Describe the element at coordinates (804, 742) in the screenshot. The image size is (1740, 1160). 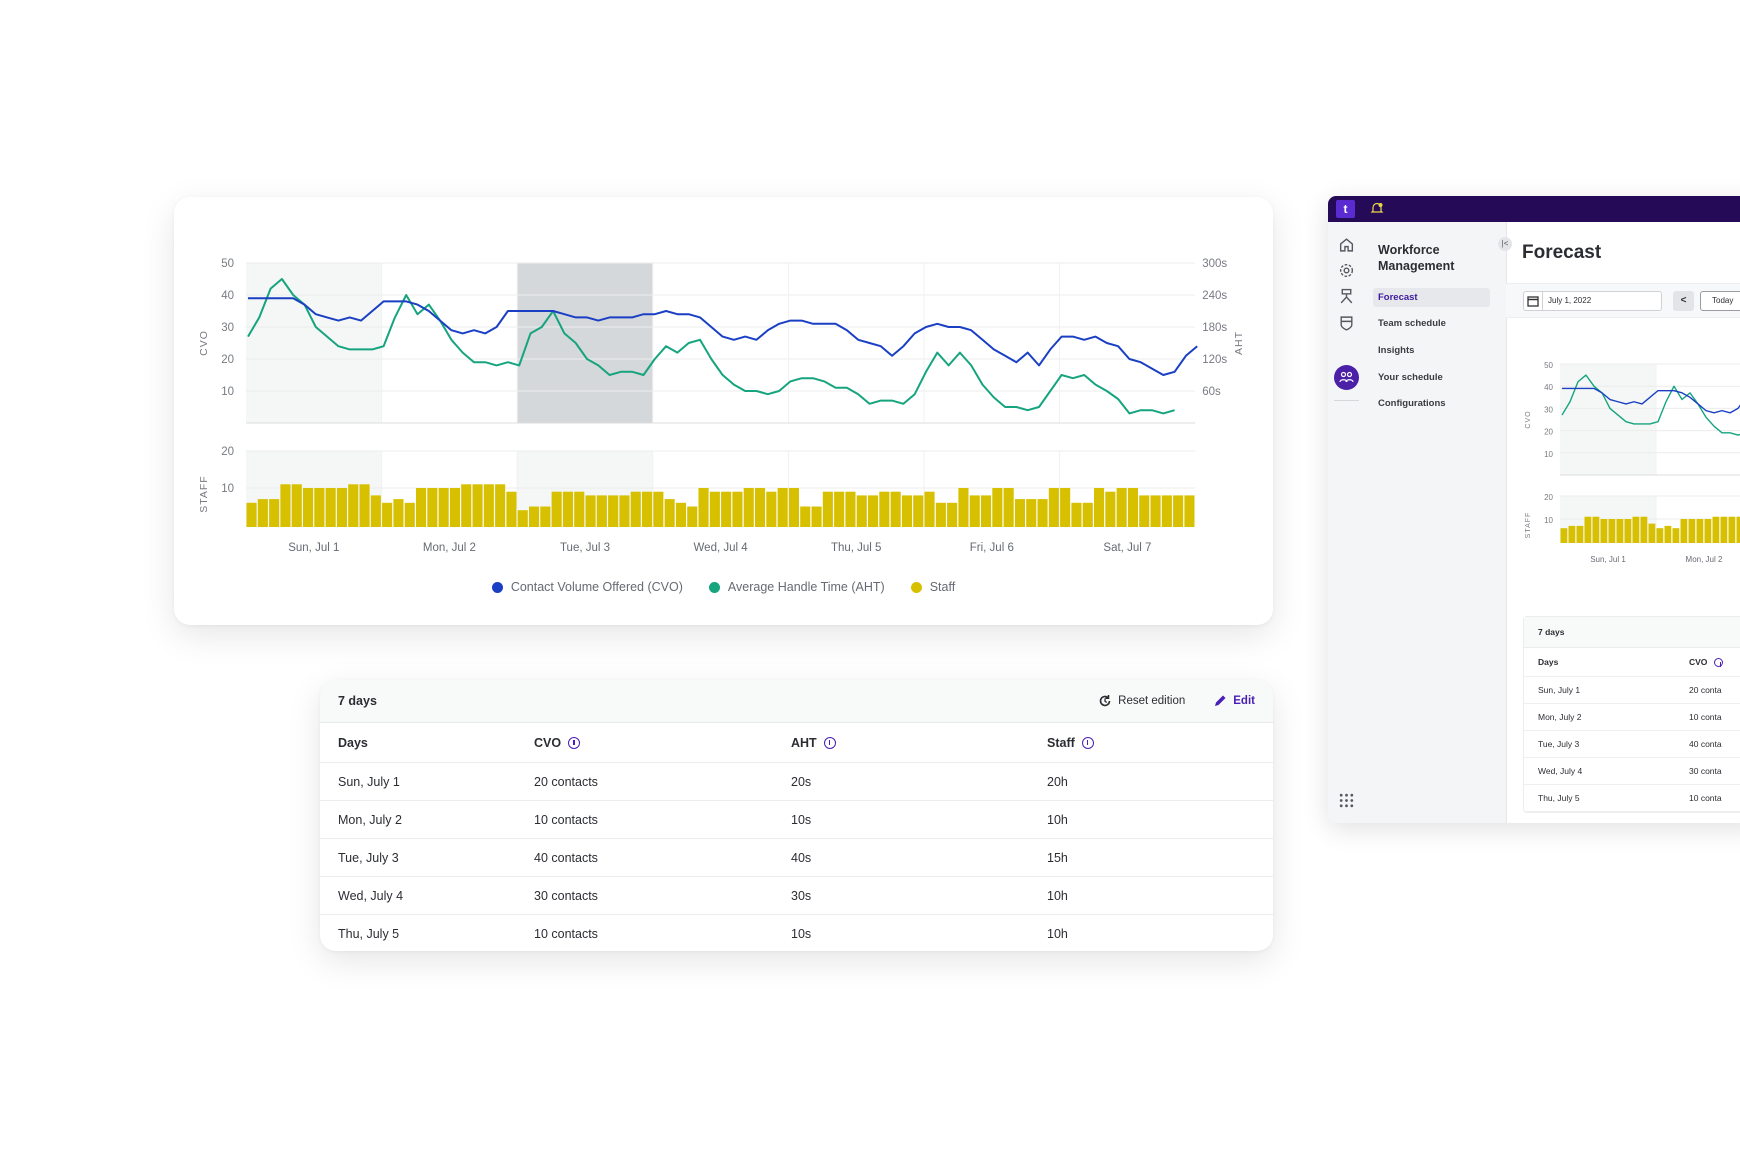
I see `column-label: AHT` at that location.